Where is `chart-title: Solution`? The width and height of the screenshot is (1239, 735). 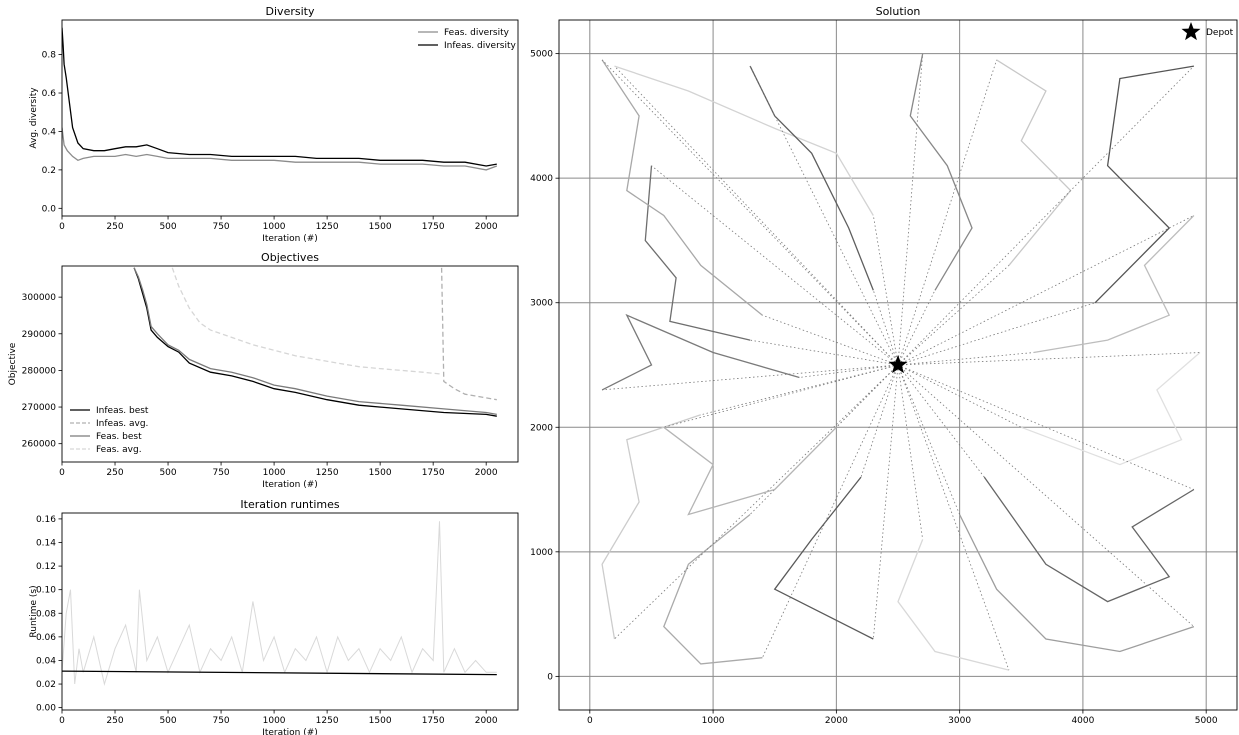
chart-title: Solution is located at coordinates (898, 11).